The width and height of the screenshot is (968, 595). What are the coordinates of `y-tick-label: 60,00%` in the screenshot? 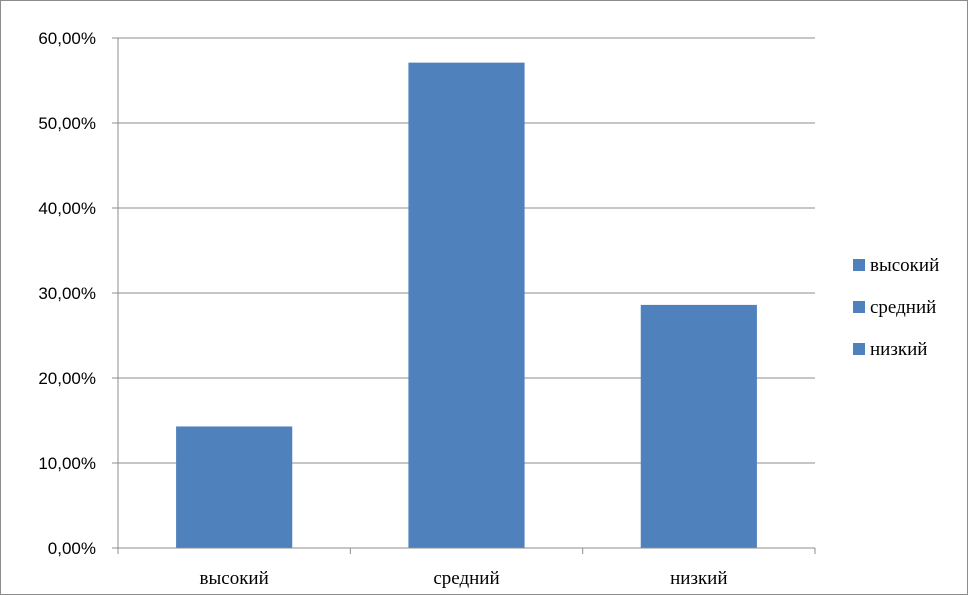 It's located at (67, 38).